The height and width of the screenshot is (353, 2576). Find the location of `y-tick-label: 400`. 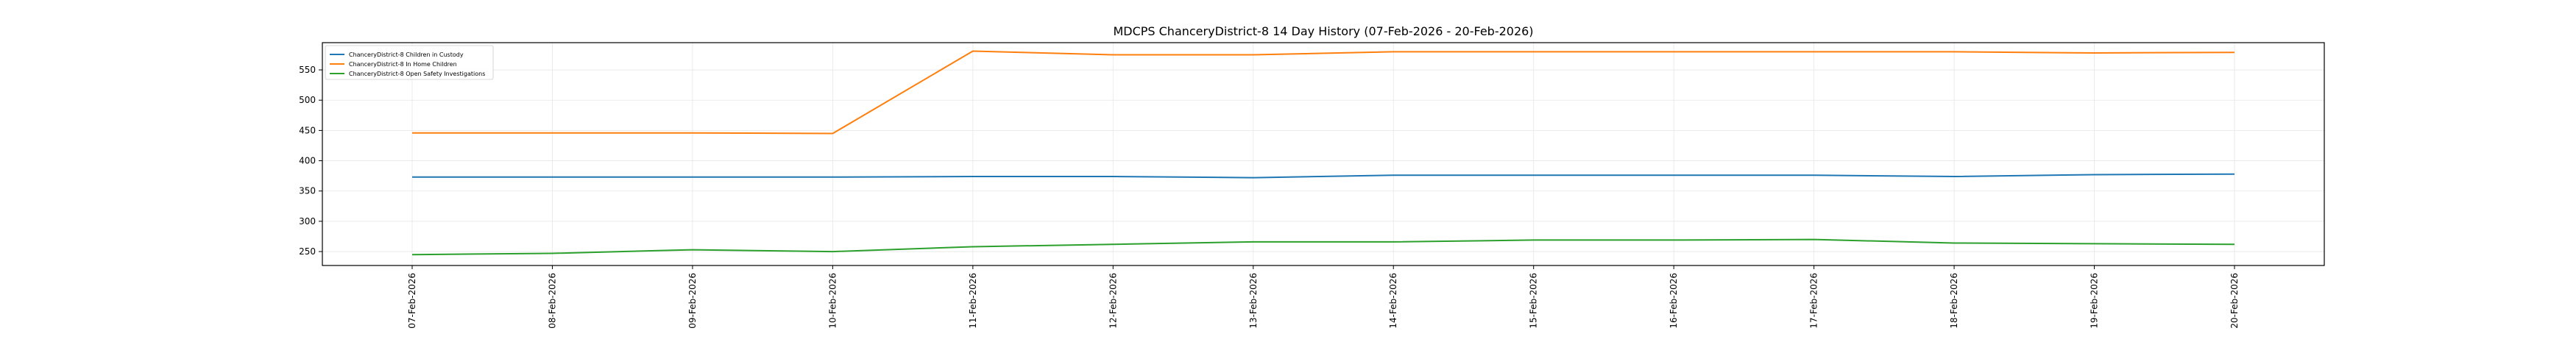

y-tick-label: 400 is located at coordinates (307, 161).